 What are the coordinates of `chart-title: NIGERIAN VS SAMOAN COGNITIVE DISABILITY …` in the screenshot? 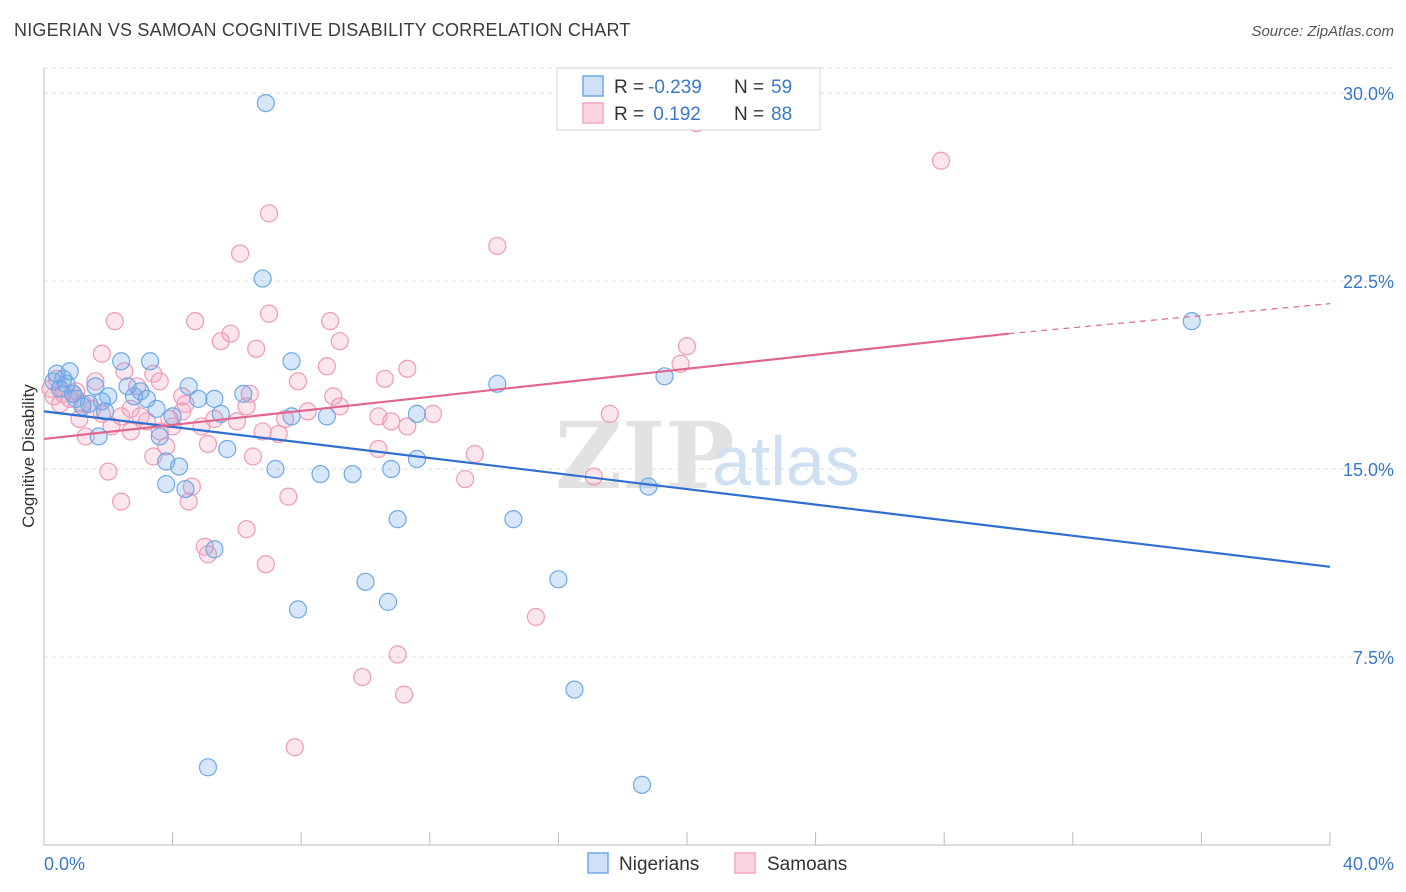 It's located at (322, 30).